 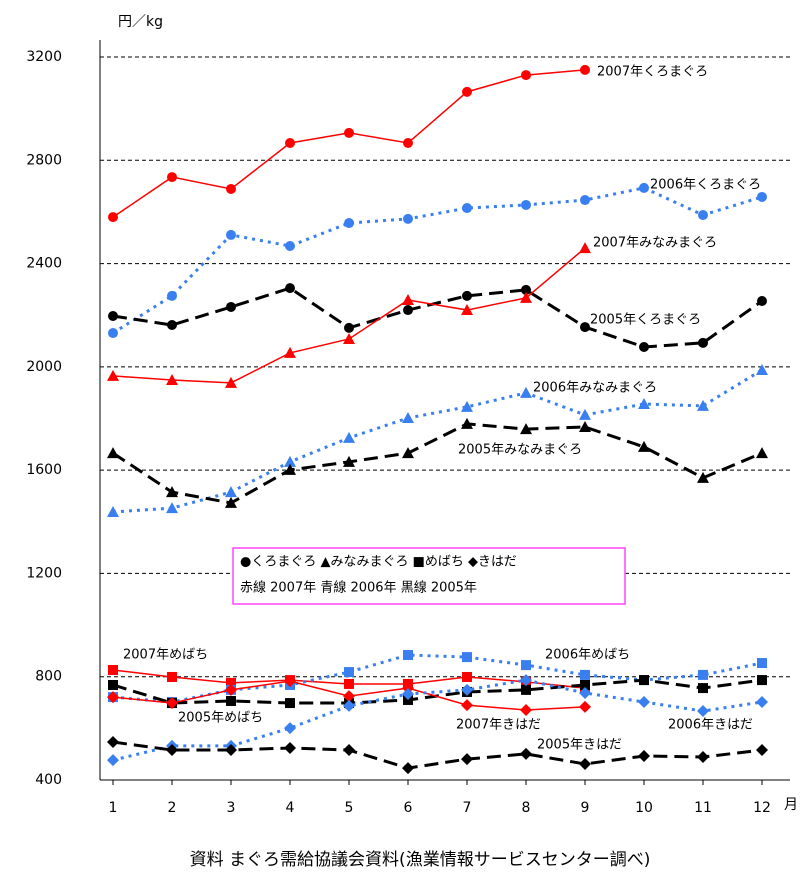 What do you see at coordinates (48, 780) in the screenshot?
I see `y-tick-label: 400` at bounding box center [48, 780].